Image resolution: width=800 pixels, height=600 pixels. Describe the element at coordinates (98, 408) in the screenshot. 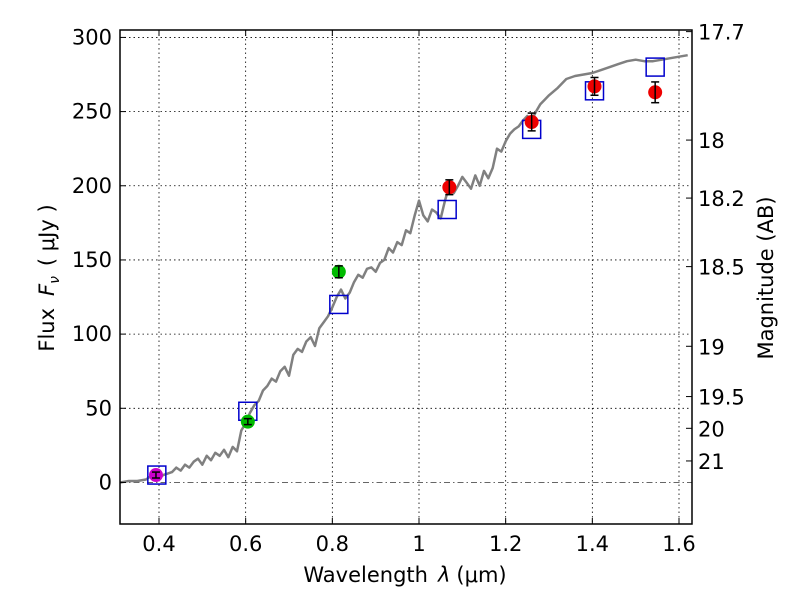

I see `y-tick-label: 50` at that location.